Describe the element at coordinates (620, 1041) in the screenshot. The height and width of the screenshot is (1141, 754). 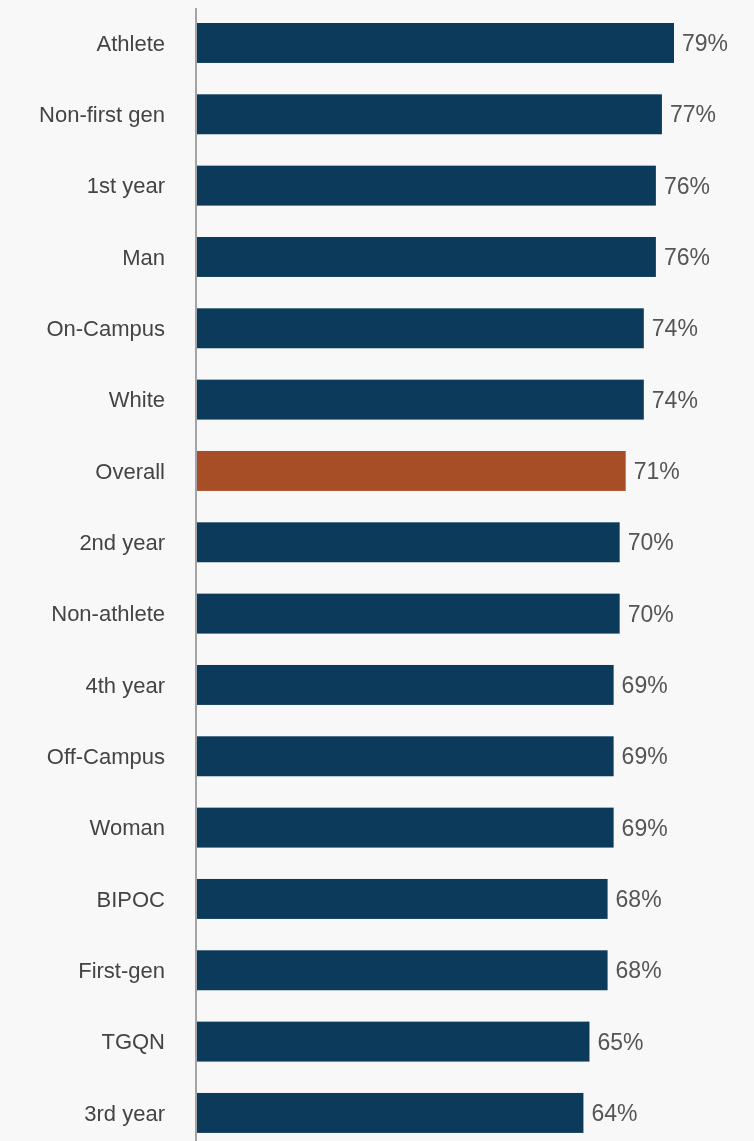
I see `data-label: 65%` at that location.